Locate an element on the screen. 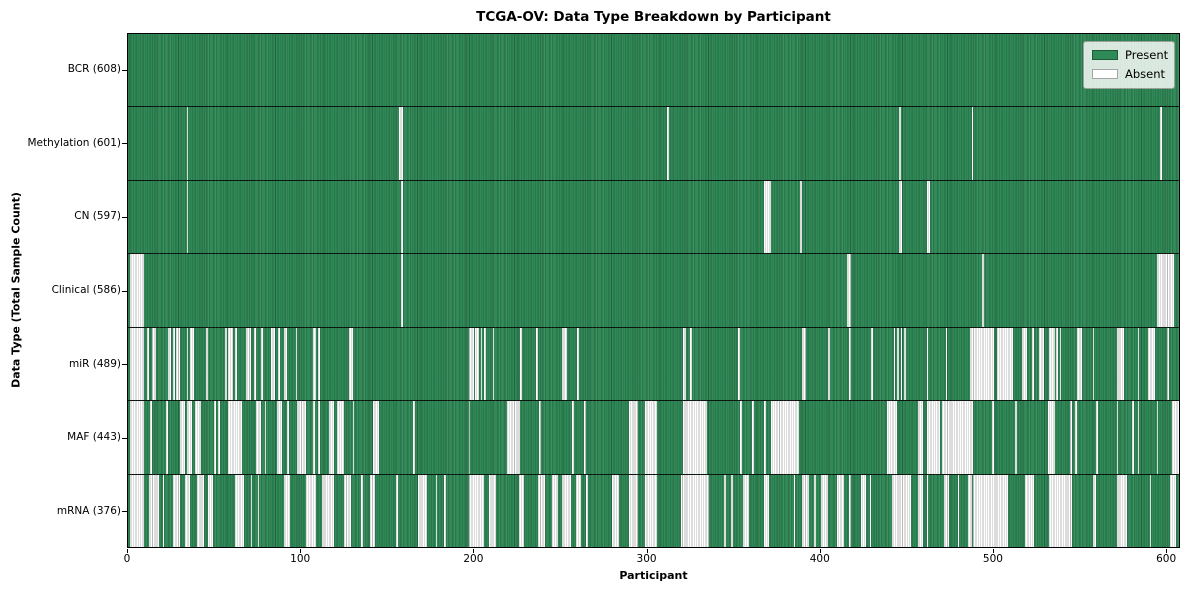 This screenshot has height=600, width=1200. heatmap-row-Methylation is located at coordinates (653, 144).